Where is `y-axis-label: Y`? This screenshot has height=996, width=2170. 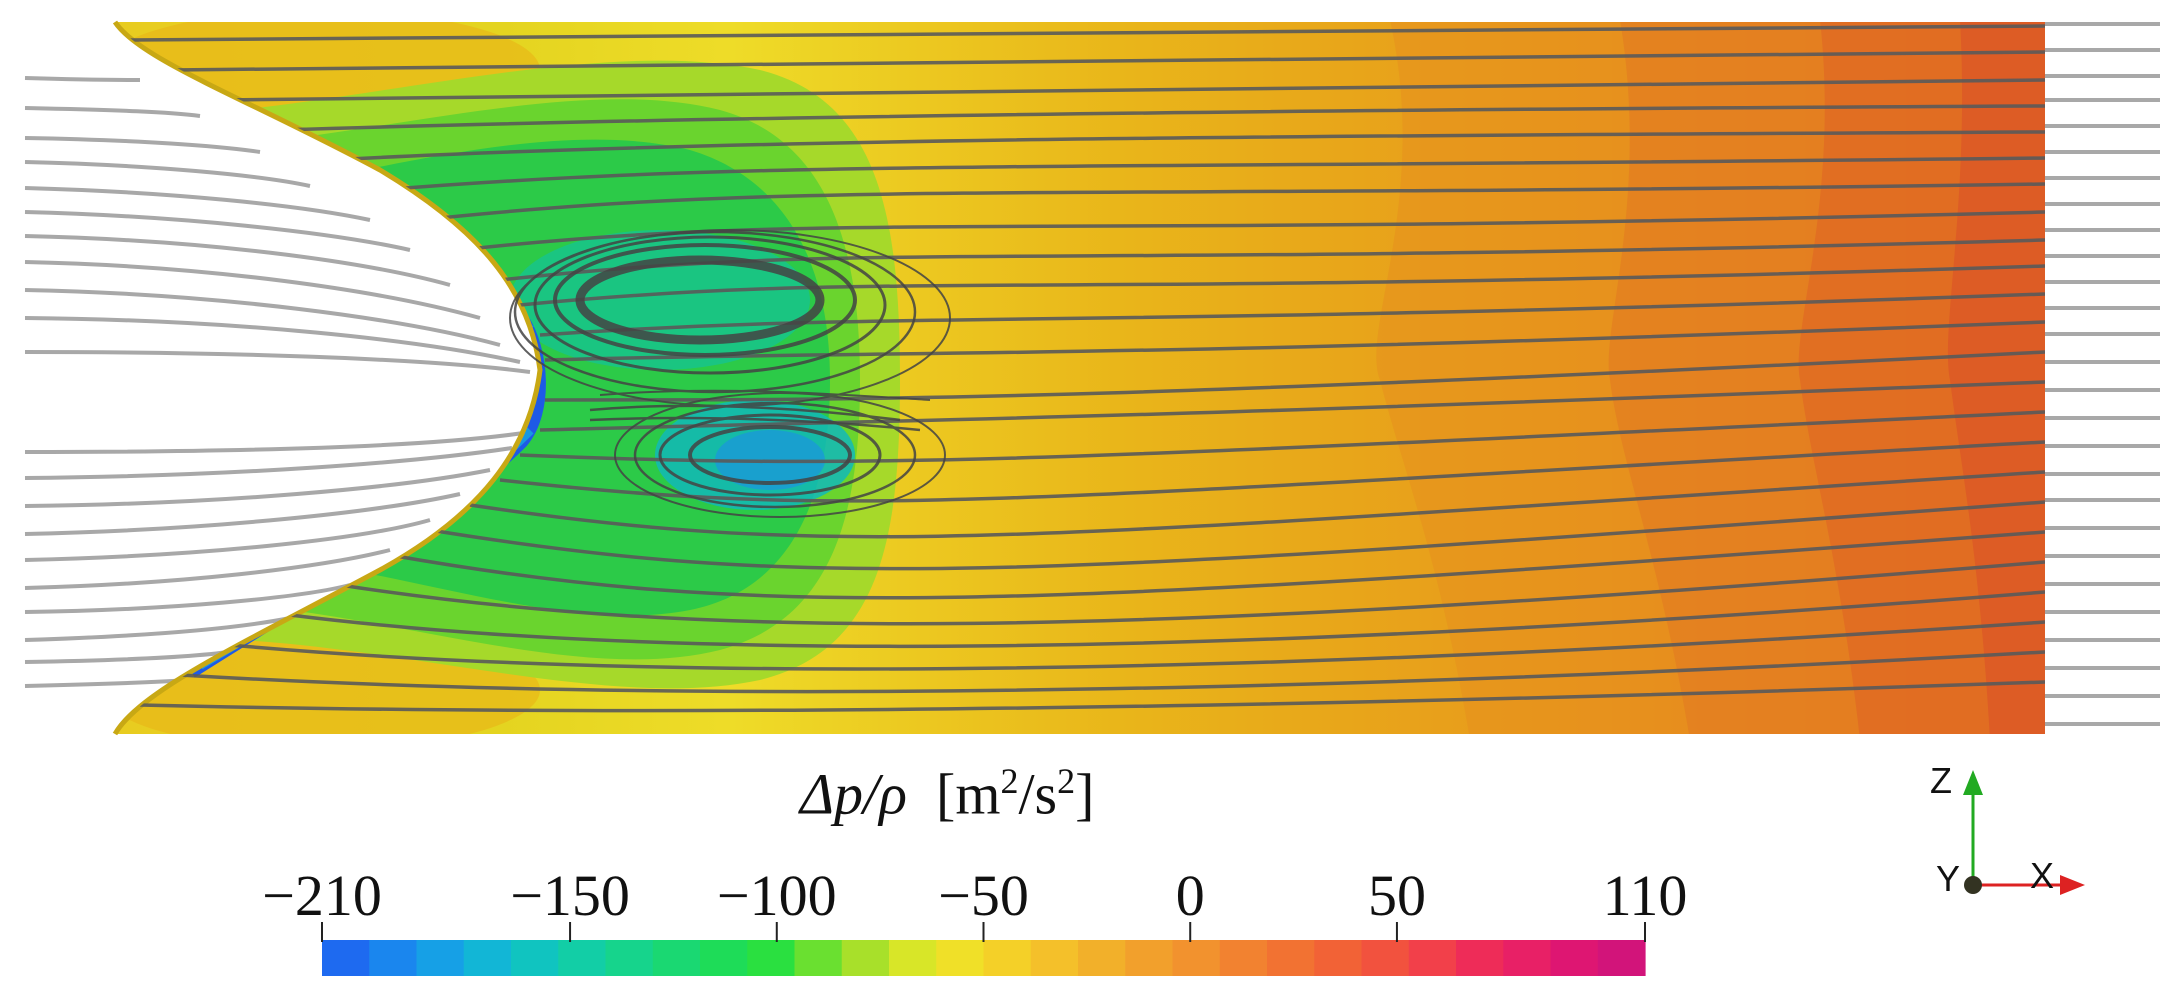 y-axis-label: Y is located at coordinates (1948, 878).